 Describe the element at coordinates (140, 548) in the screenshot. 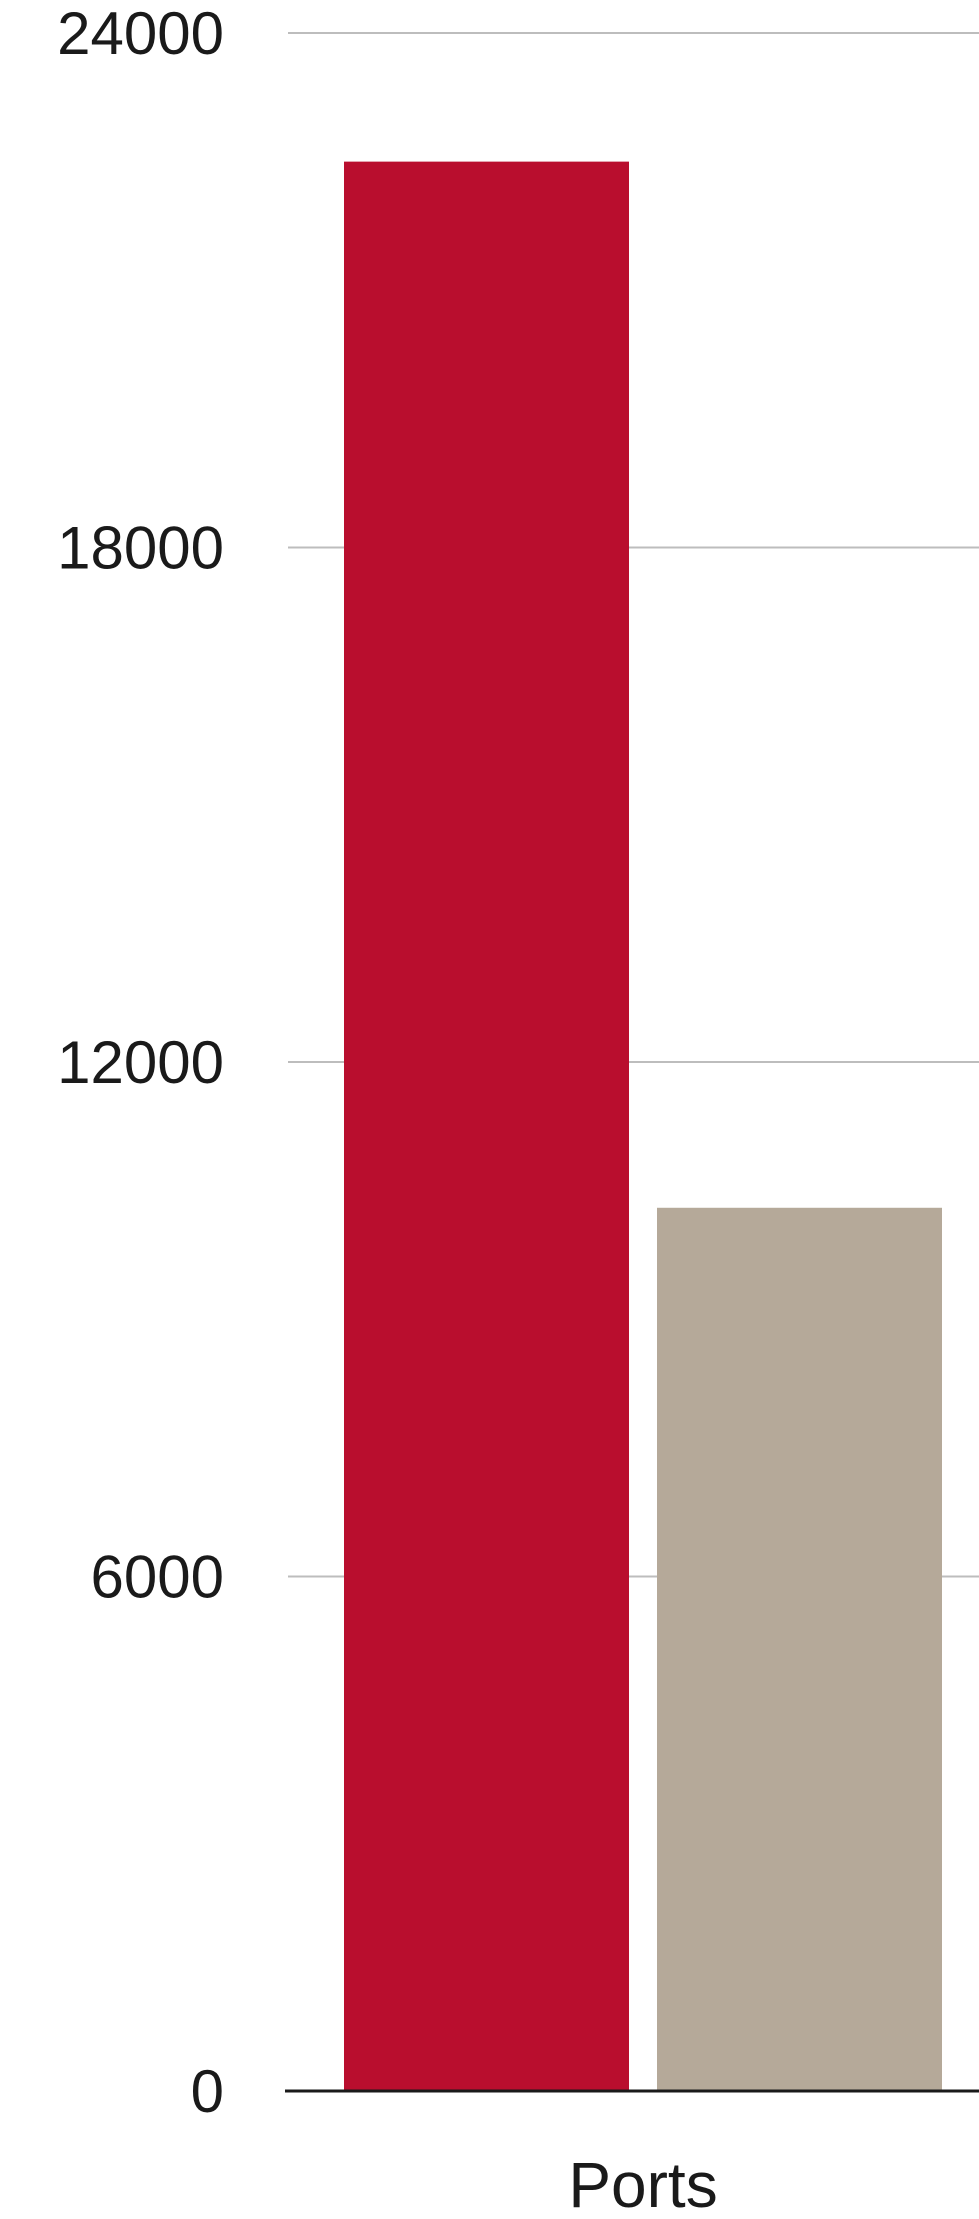

I see `y-tick-label: 18000` at that location.